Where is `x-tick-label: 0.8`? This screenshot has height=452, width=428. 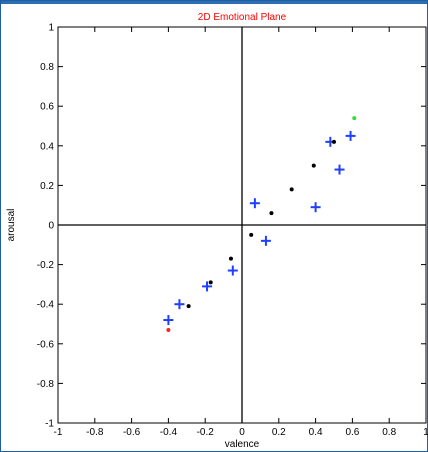 x-tick-label: 0.8 is located at coordinates (389, 432).